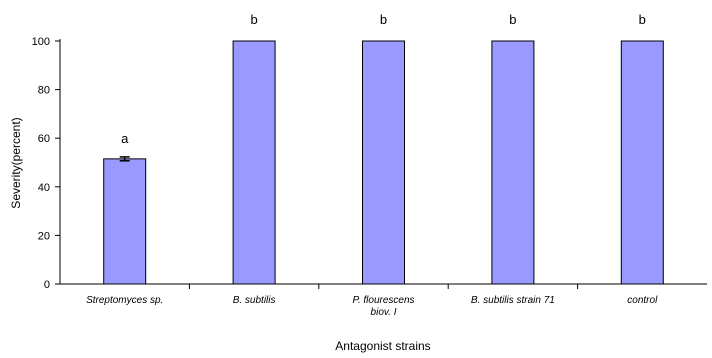 The width and height of the screenshot is (712, 358). I want to click on significance-letter: a, so click(125, 138).